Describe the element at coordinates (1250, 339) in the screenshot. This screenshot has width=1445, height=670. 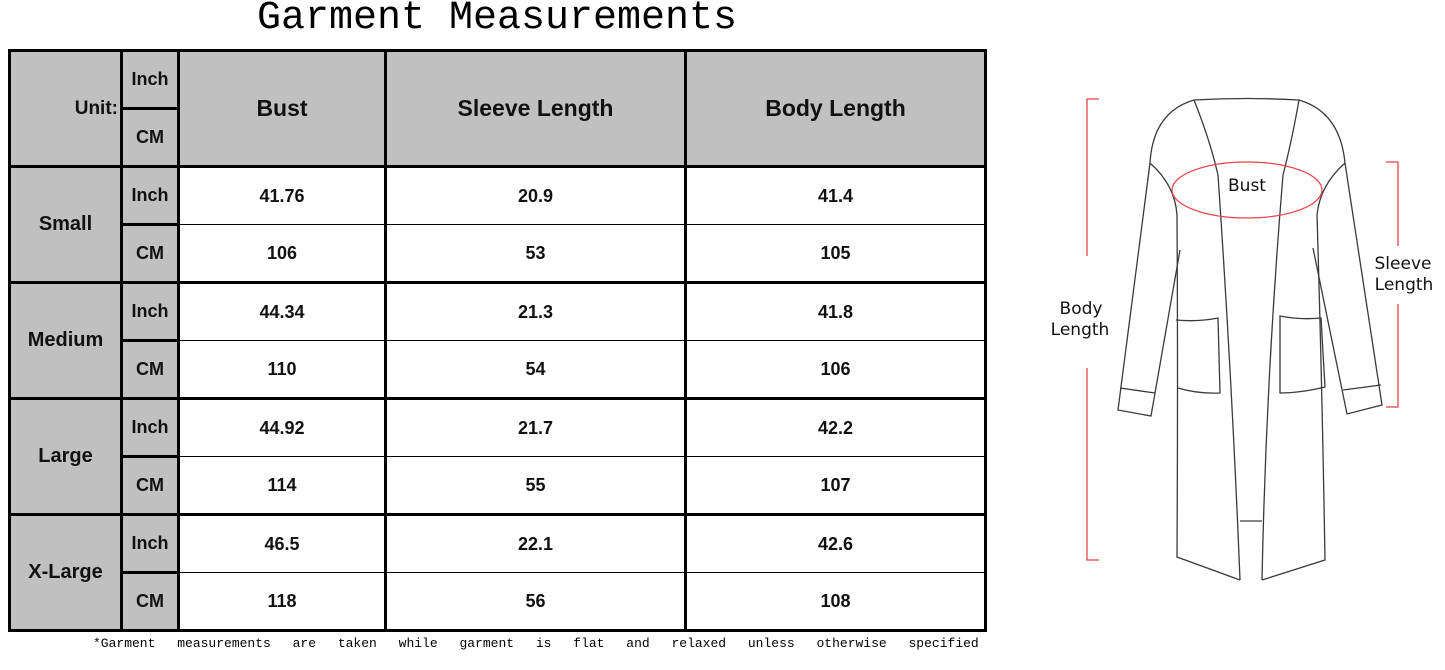
I see `cardigan-outline` at that location.